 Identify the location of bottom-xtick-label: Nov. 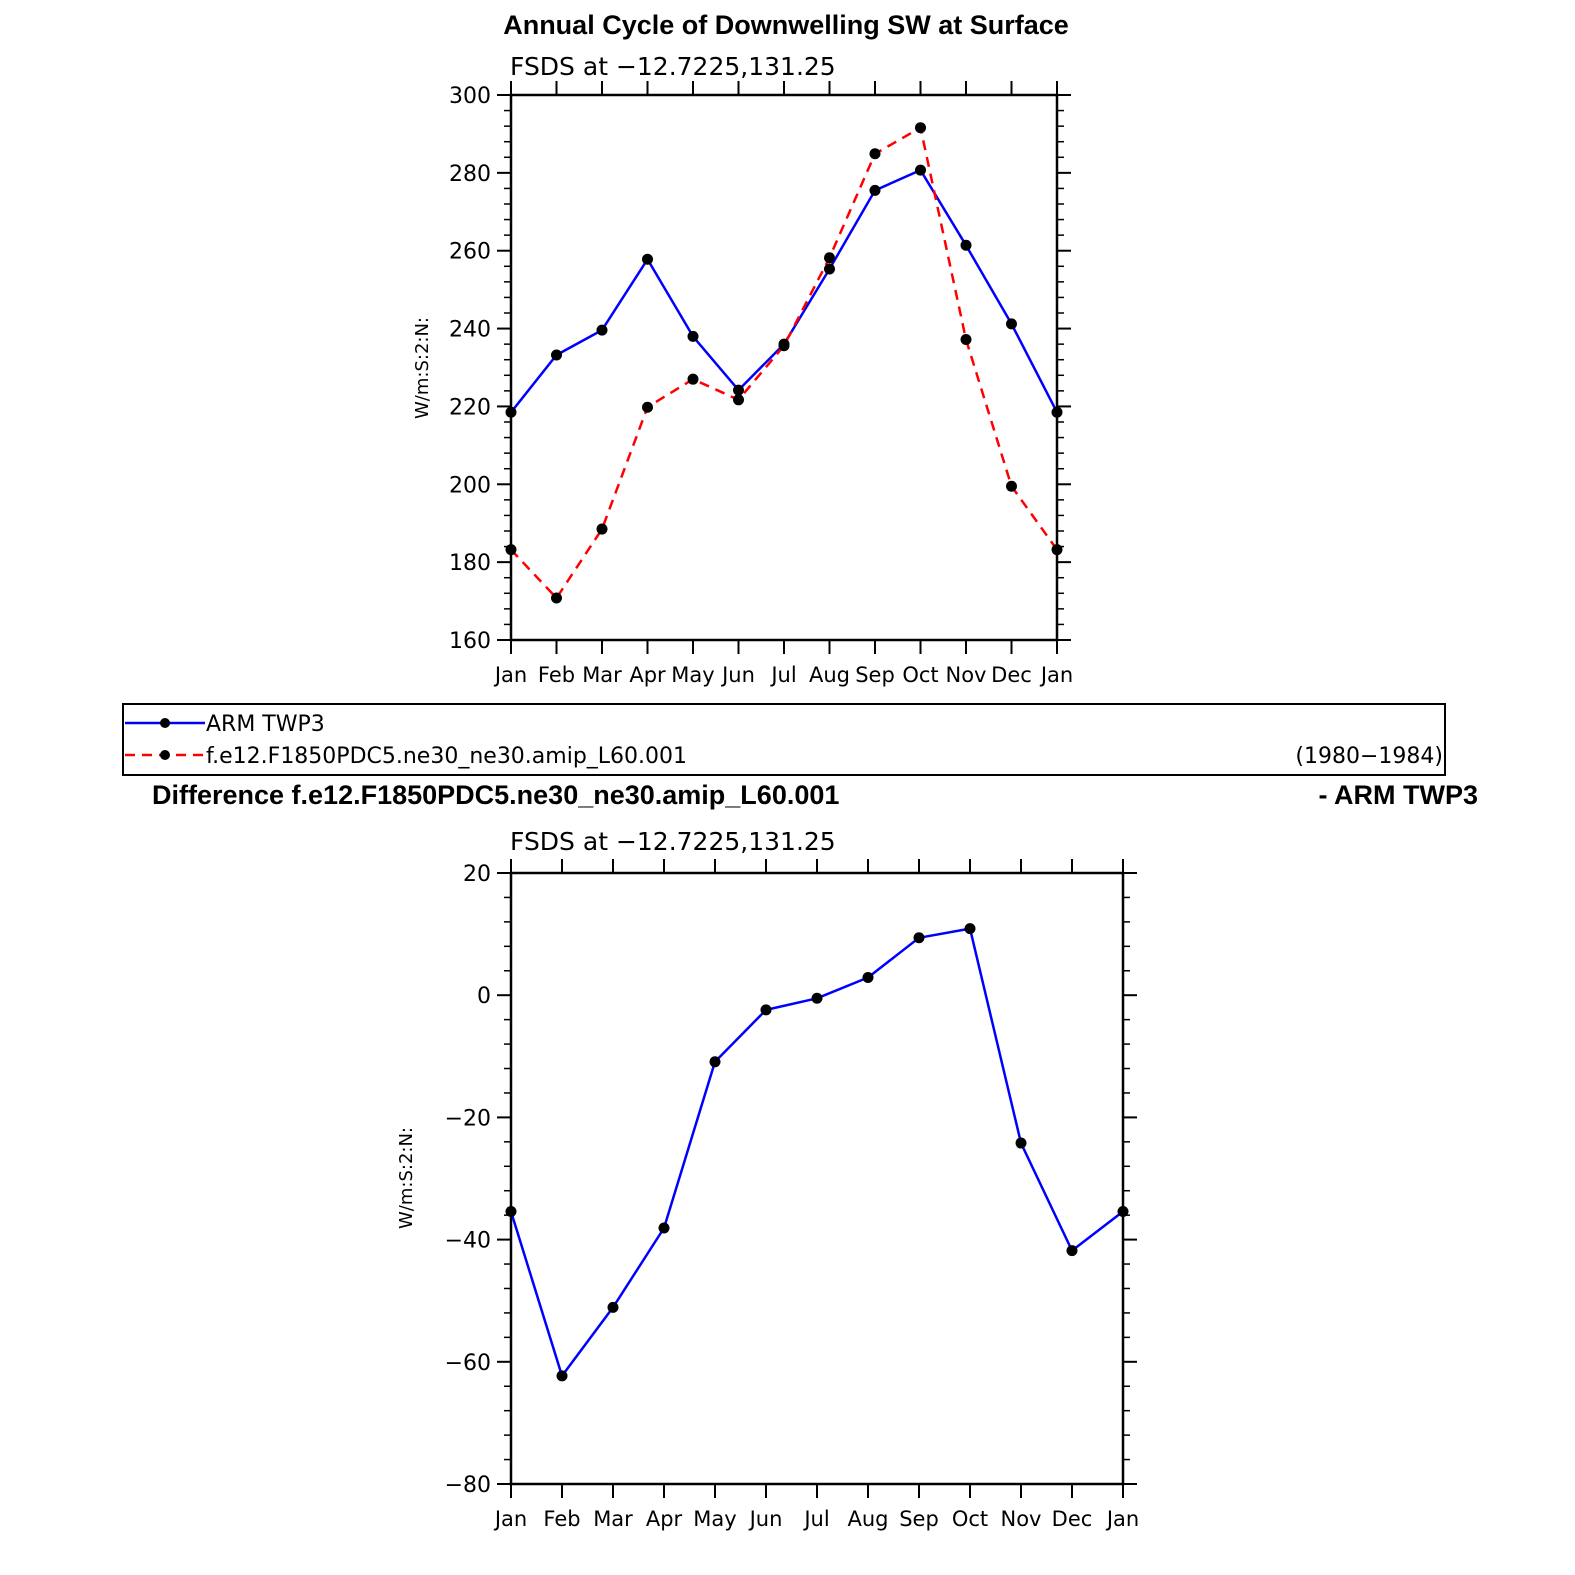
(1021, 1519).